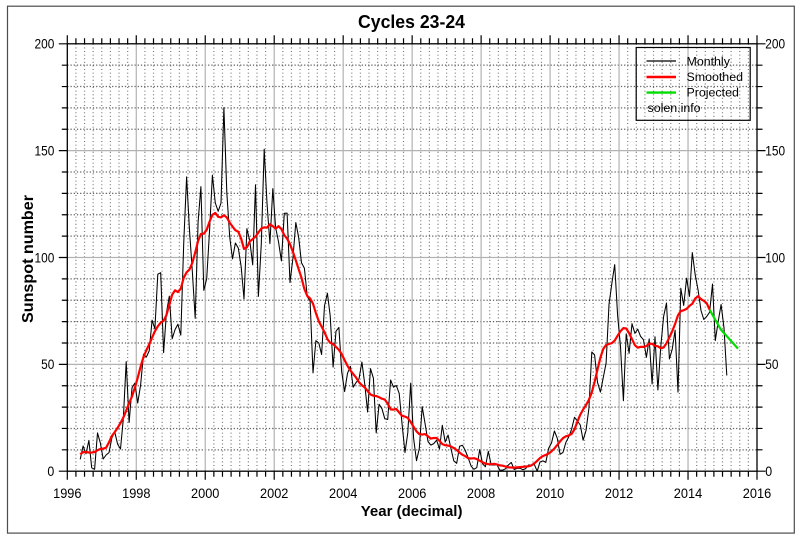 This screenshot has width=800, height=539. I want to click on svg-text: Sunspot number, so click(28, 259).